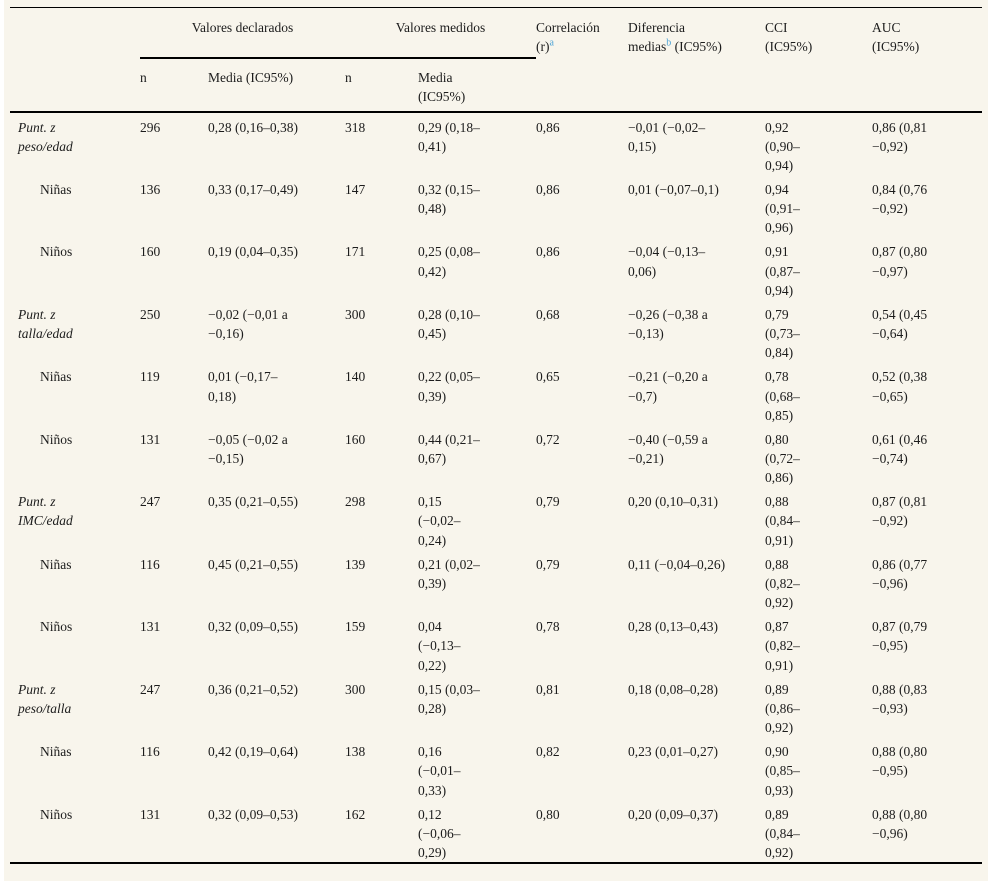 Image resolution: width=992 pixels, height=881 pixels. I want to click on header-diff-suffix: (IC95%), so click(696, 47).